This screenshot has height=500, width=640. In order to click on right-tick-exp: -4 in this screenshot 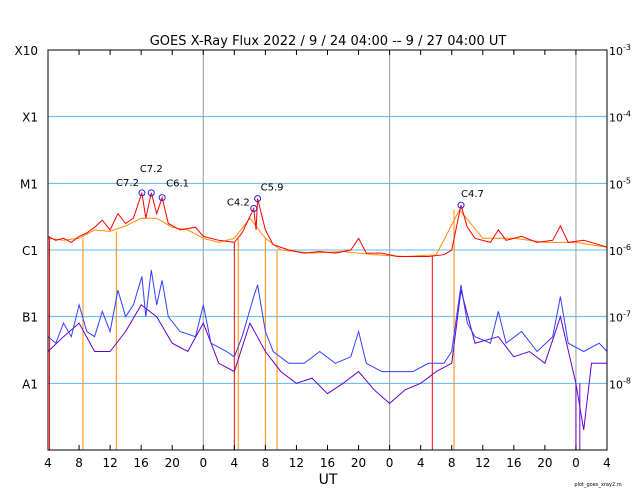, I will do `click(627, 114)`.